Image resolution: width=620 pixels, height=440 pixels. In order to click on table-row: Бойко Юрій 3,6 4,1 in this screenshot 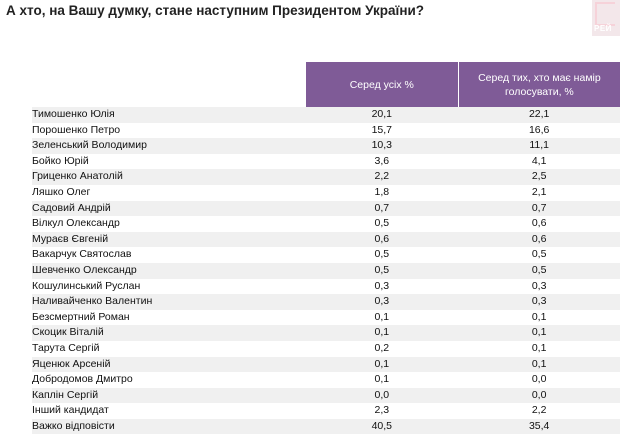, I will do `click(326, 161)`.